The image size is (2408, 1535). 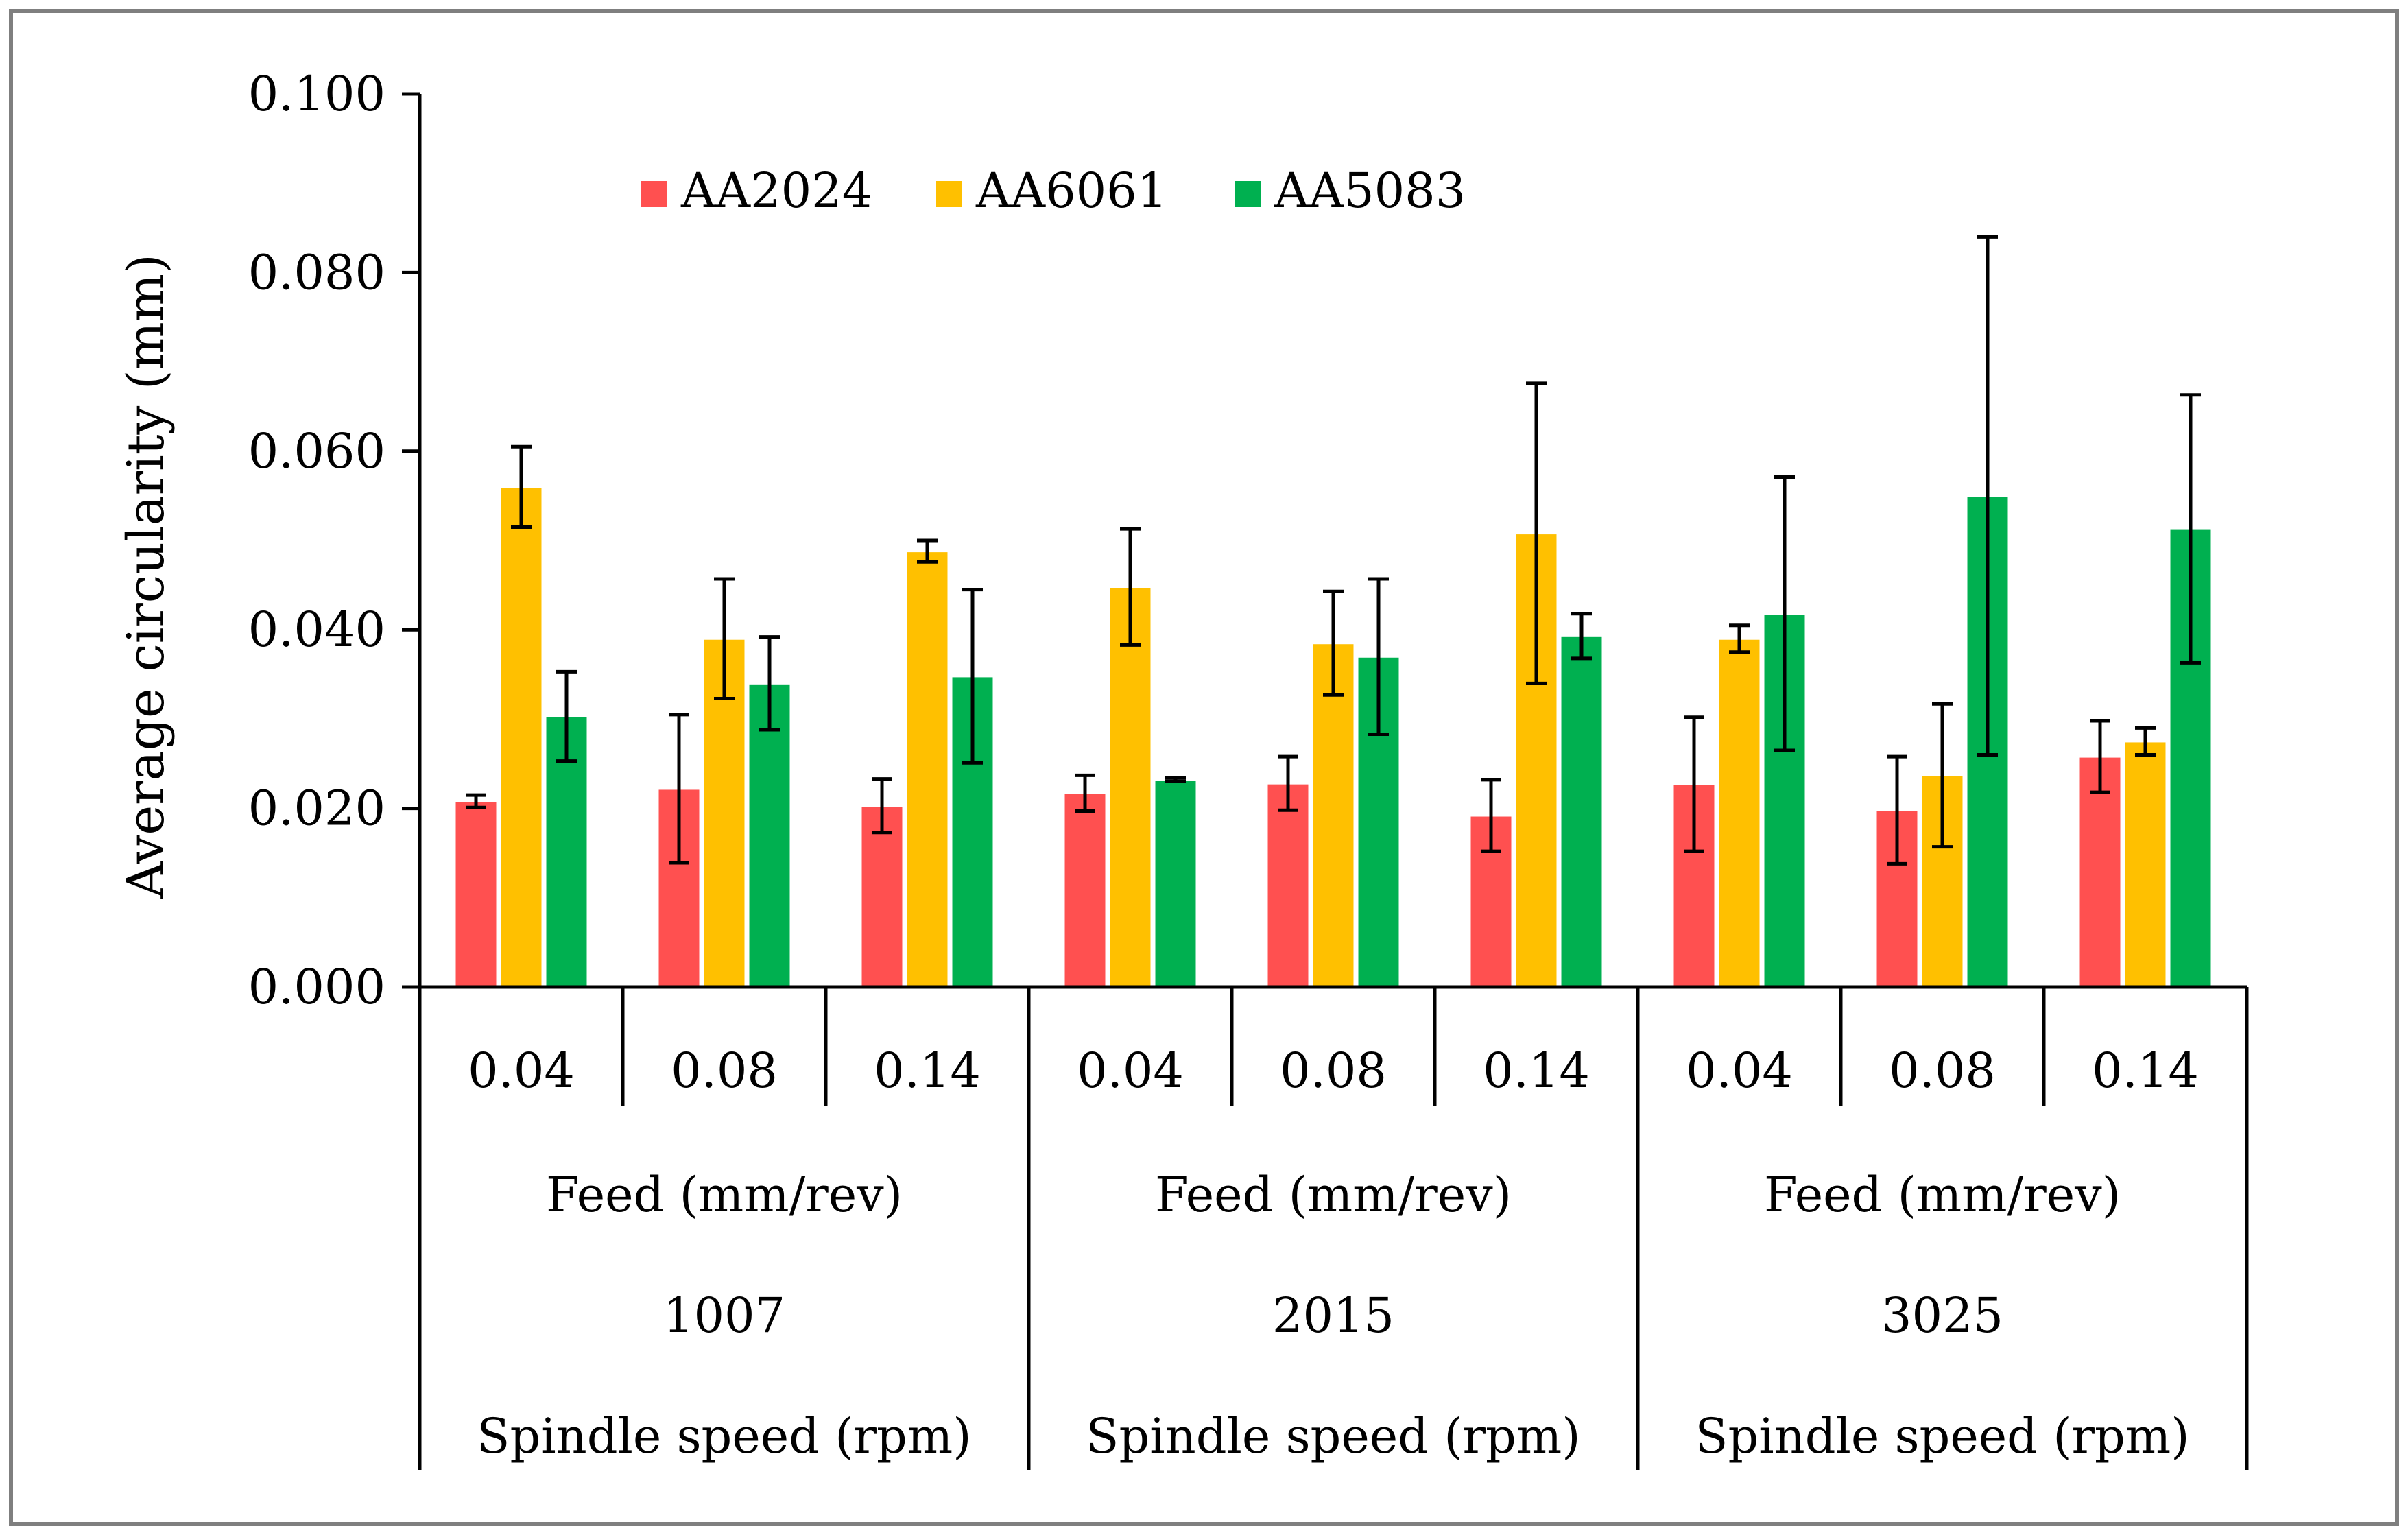 I want to click on y-tick-label: 0.080, so click(x=316, y=272).